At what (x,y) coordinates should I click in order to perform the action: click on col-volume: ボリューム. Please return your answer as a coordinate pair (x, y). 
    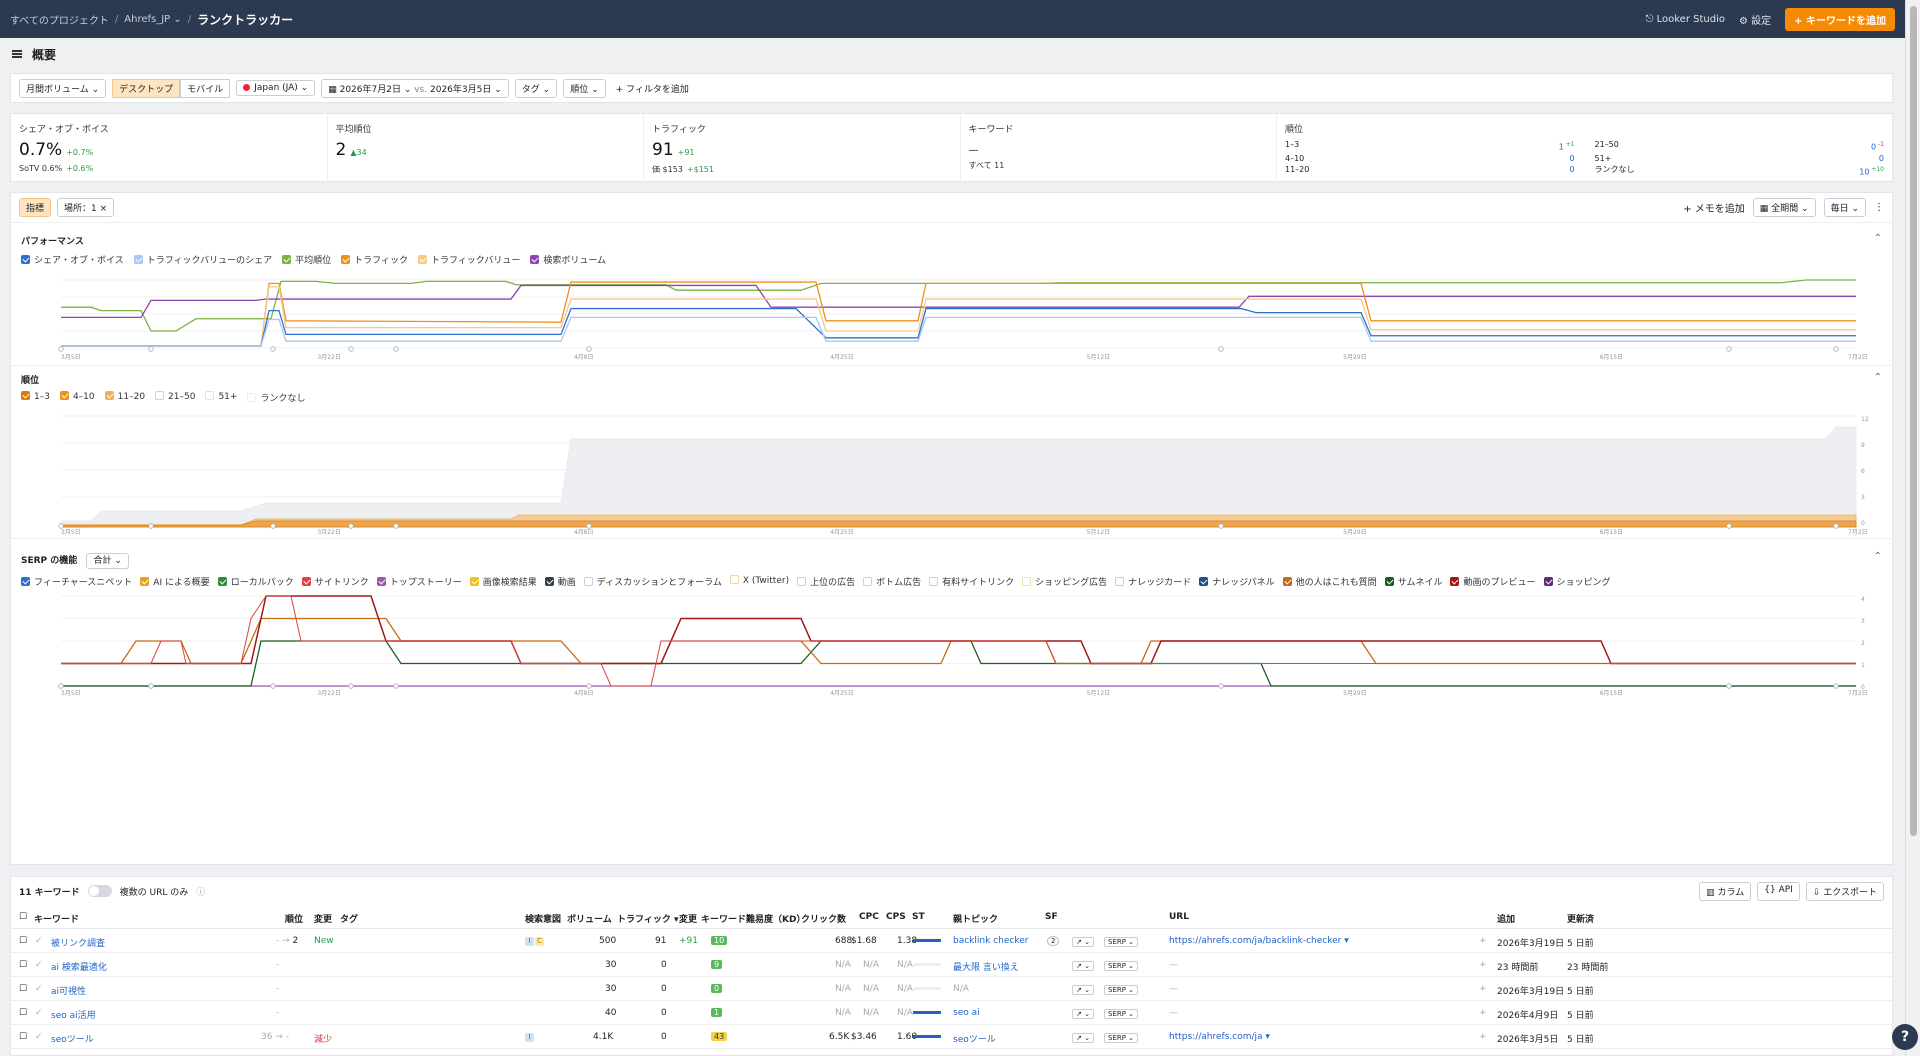
    Looking at the image, I should click on (589, 920).